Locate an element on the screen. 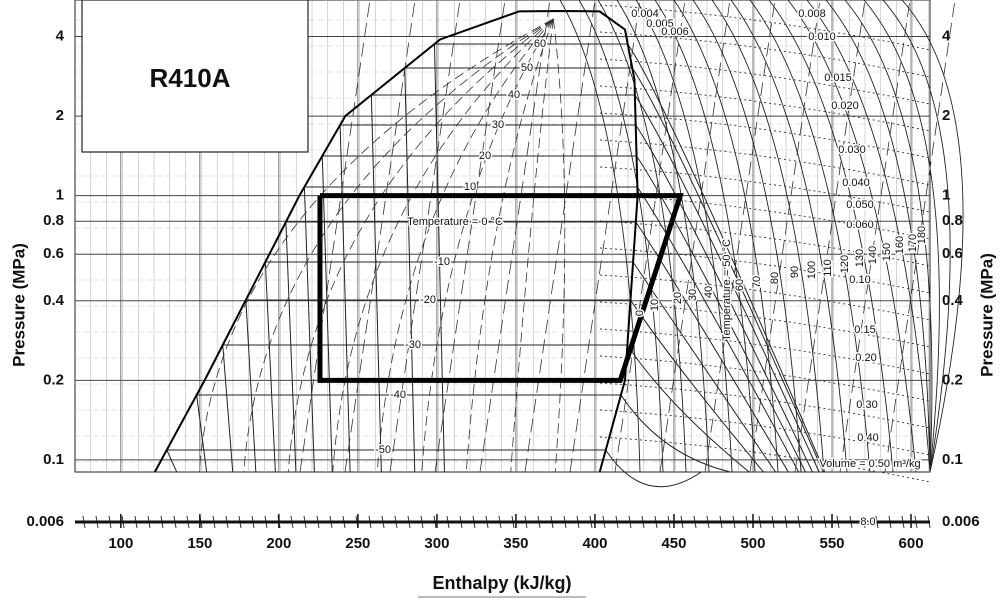  curve-label: -40 is located at coordinates (398, 395).